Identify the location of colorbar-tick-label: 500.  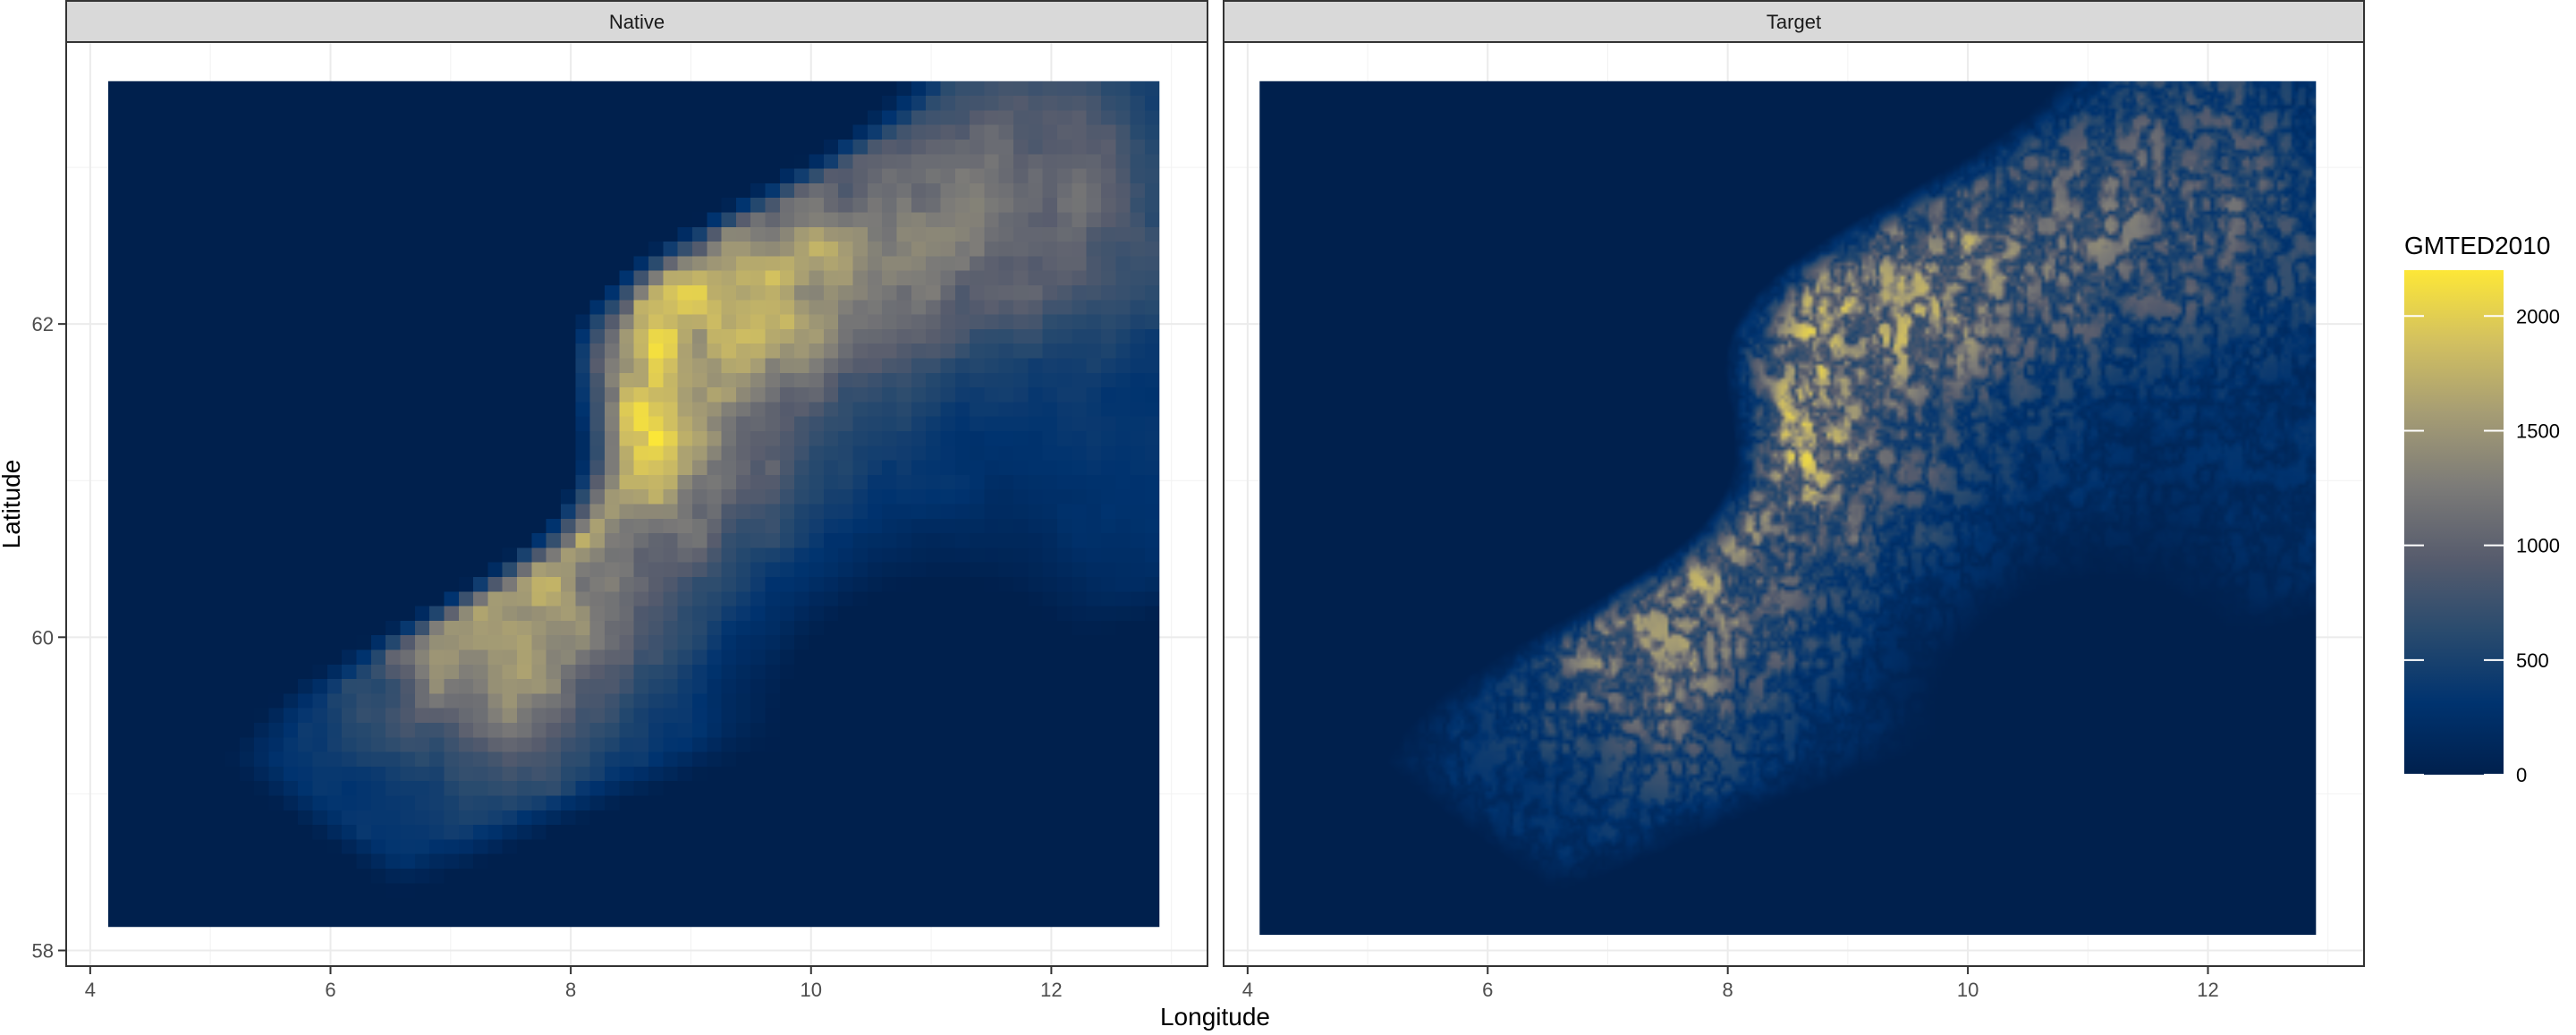
(2532, 660).